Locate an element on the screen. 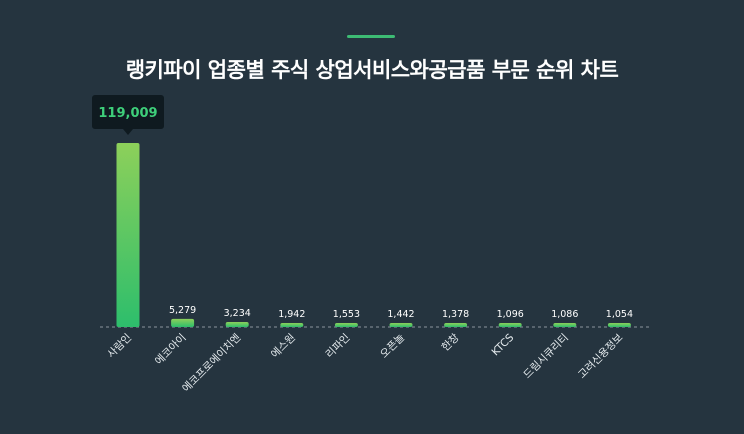  data-label: 1,096 is located at coordinates (510, 314).